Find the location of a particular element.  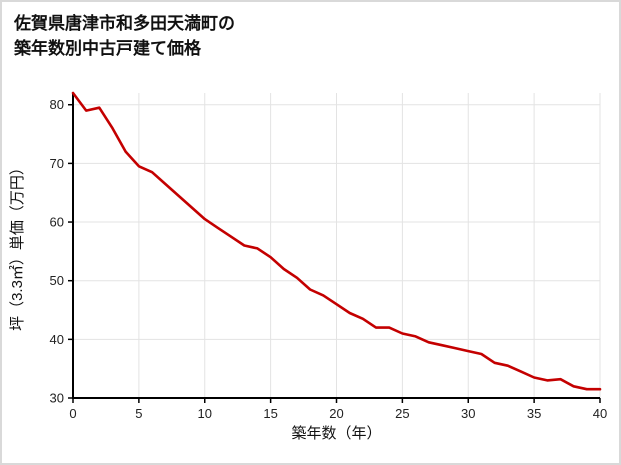

y-tick-label: 40 is located at coordinates (57, 339).